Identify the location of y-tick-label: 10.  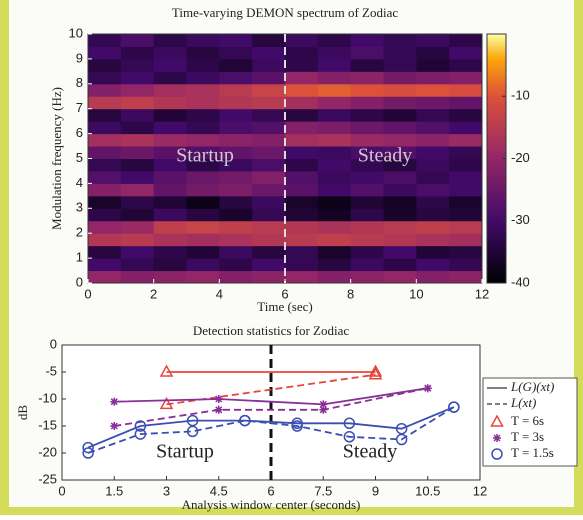
(76, 32).